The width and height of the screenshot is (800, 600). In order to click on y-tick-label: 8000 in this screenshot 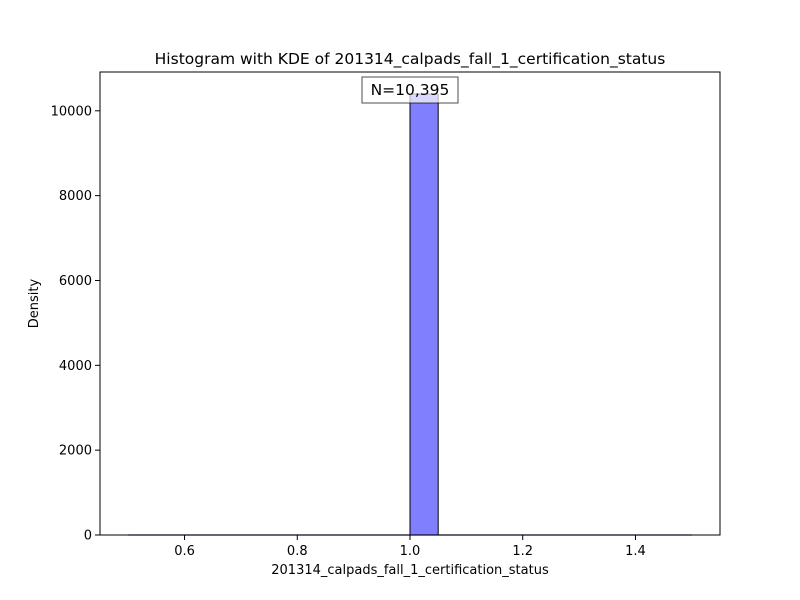, I will do `click(75, 196)`.